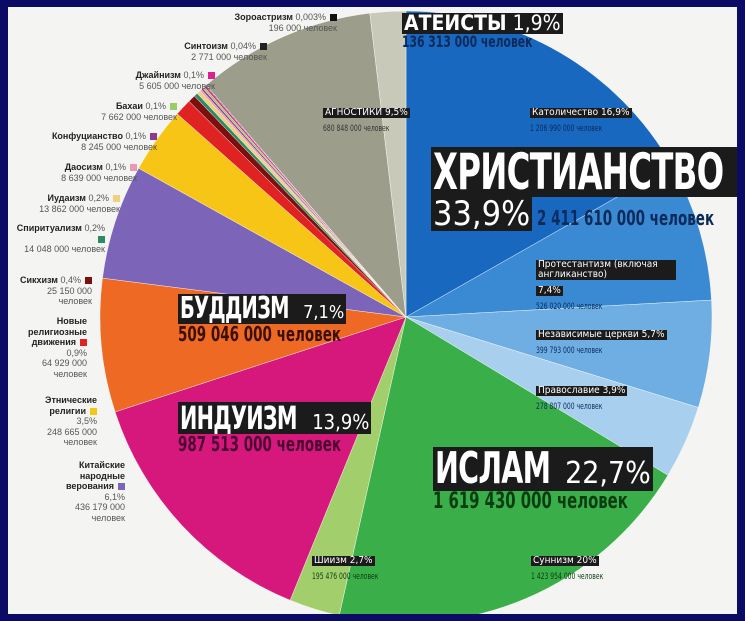  Describe the element at coordinates (565, 112) in the screenshot. I see `catholicism-name: Католичество` at that location.